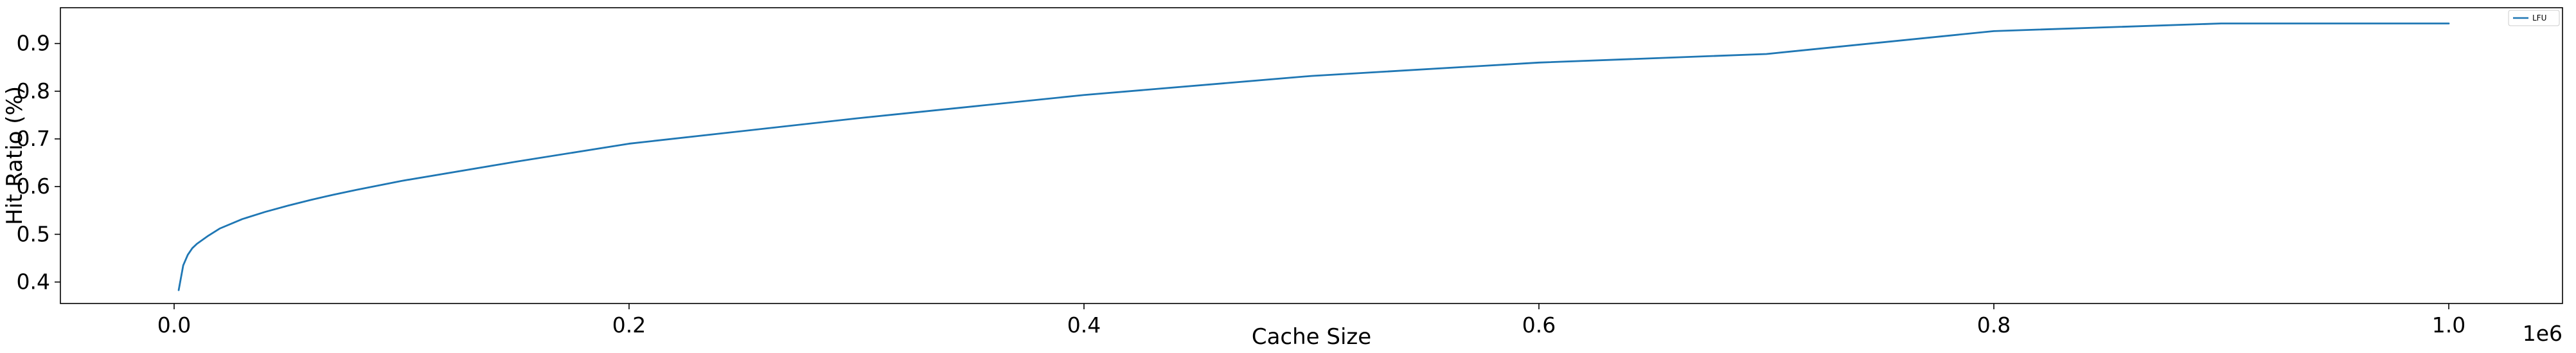  Describe the element at coordinates (33, 281) in the screenshot. I see `y-tick-label: 0.4` at that location.